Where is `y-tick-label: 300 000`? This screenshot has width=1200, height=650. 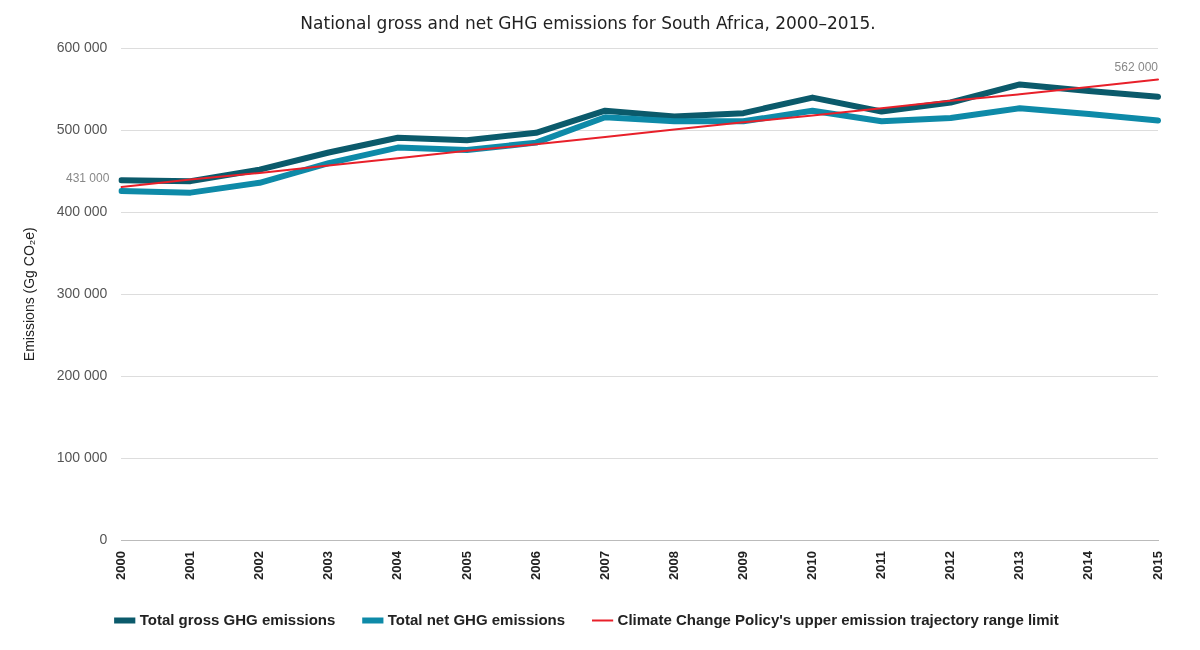
y-tick-label: 300 000 is located at coordinates (82, 293).